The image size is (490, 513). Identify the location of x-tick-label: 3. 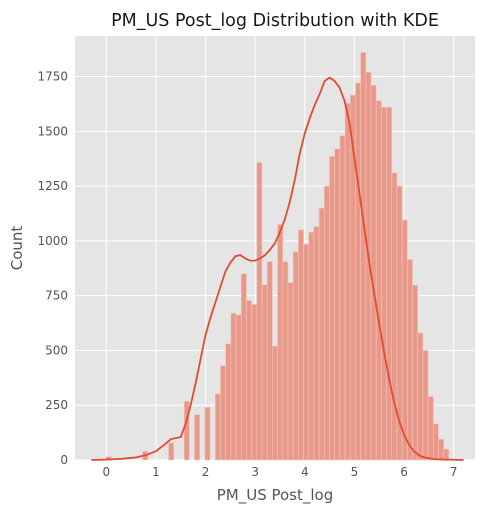
(255, 472).